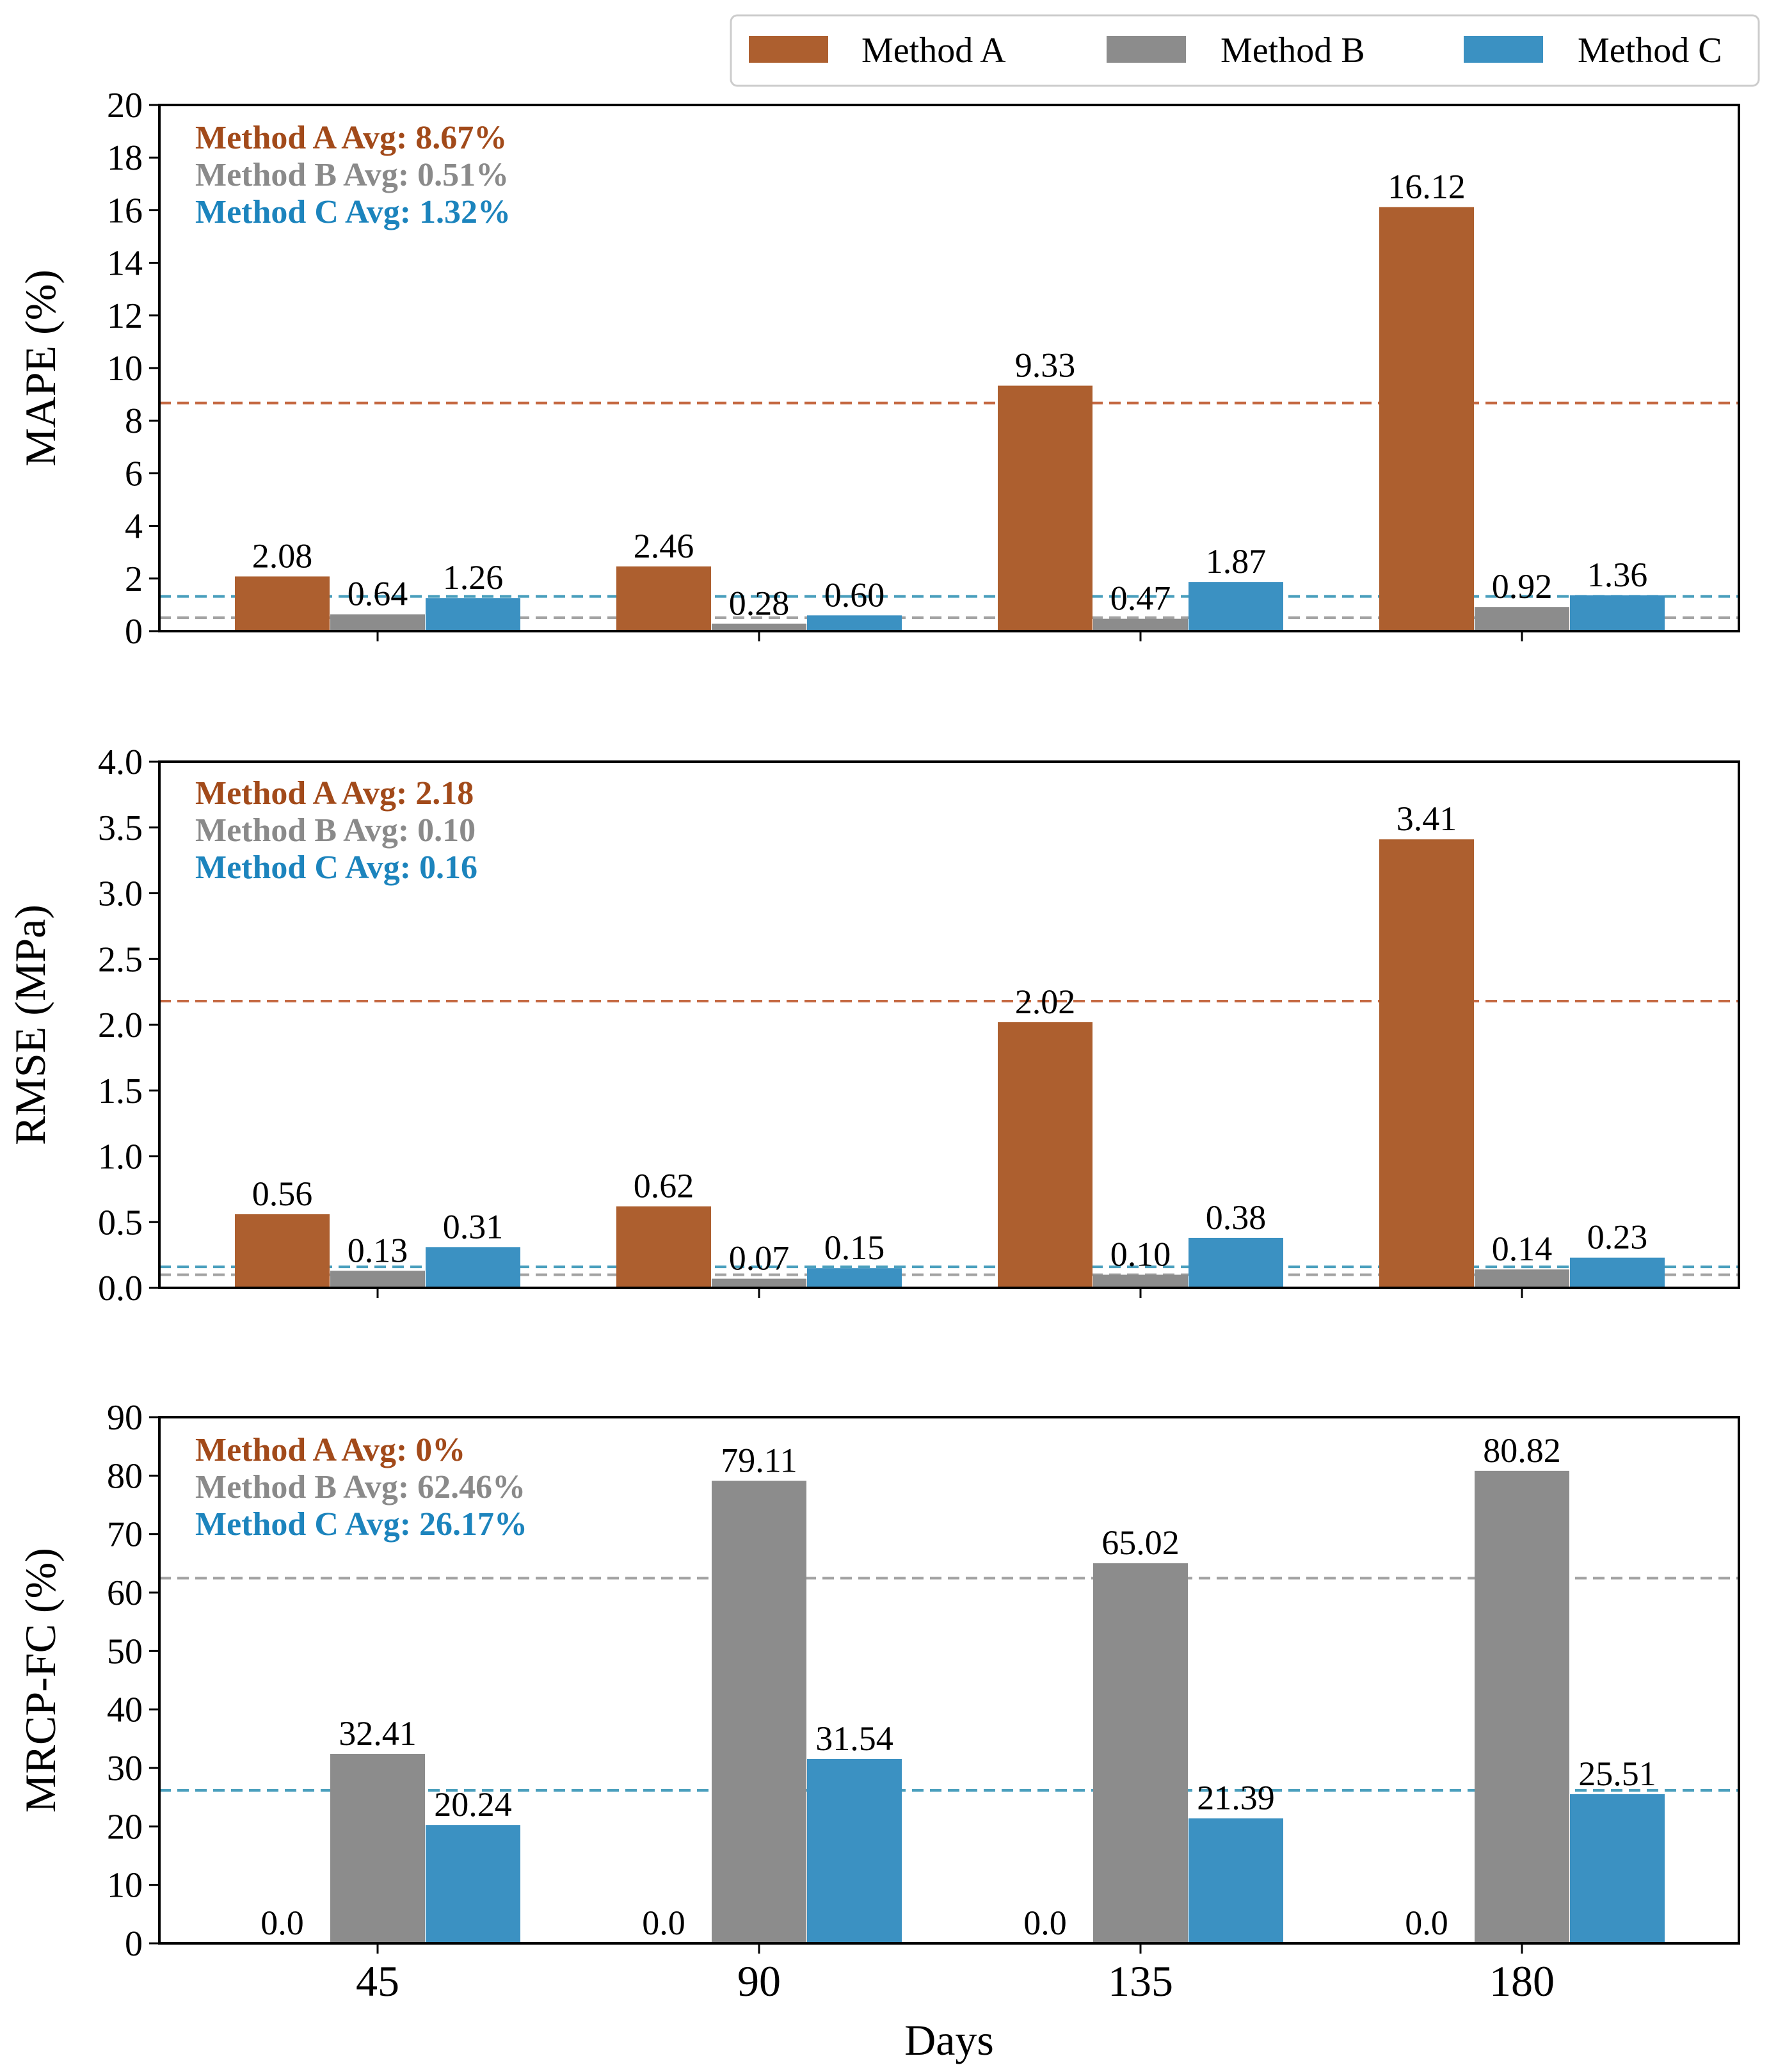 The image size is (1769, 2072). What do you see at coordinates (1617, 575) in the screenshot?
I see `data-label-method-c-180: 1.36` at bounding box center [1617, 575].